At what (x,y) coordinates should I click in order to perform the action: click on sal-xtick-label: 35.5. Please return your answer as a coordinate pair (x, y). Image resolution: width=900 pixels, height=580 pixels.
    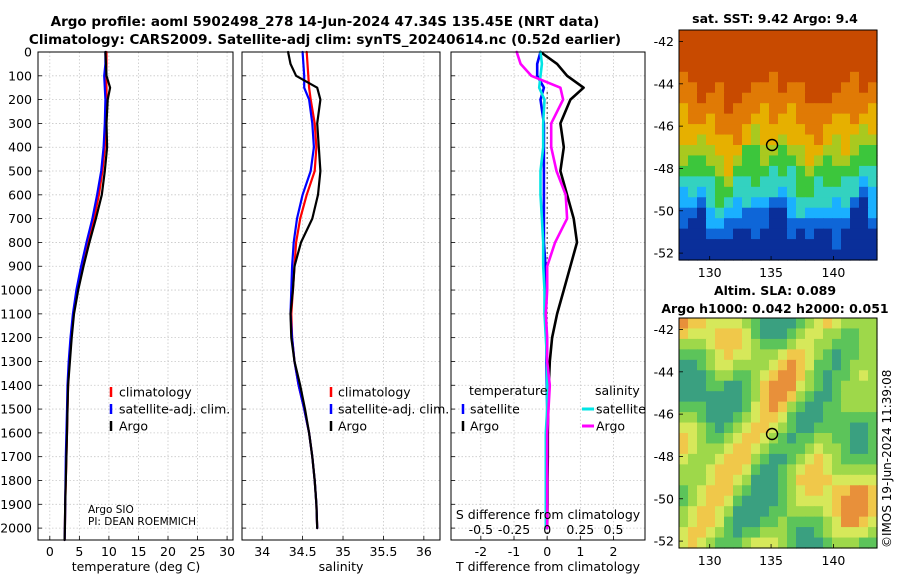
    Looking at the image, I should click on (384, 551).